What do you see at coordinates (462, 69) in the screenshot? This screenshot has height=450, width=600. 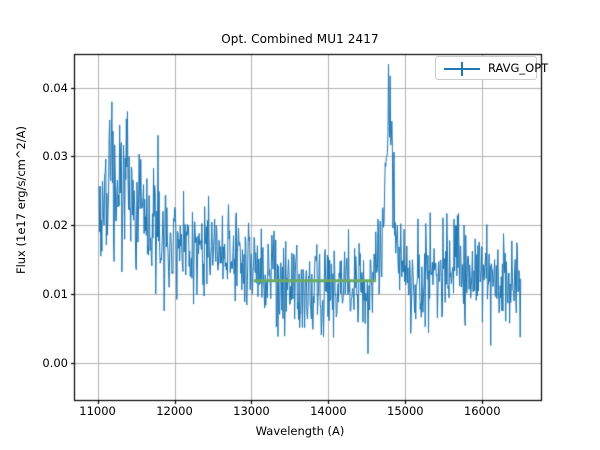 I see `legend-errorbar-marker-icon` at bounding box center [462, 69].